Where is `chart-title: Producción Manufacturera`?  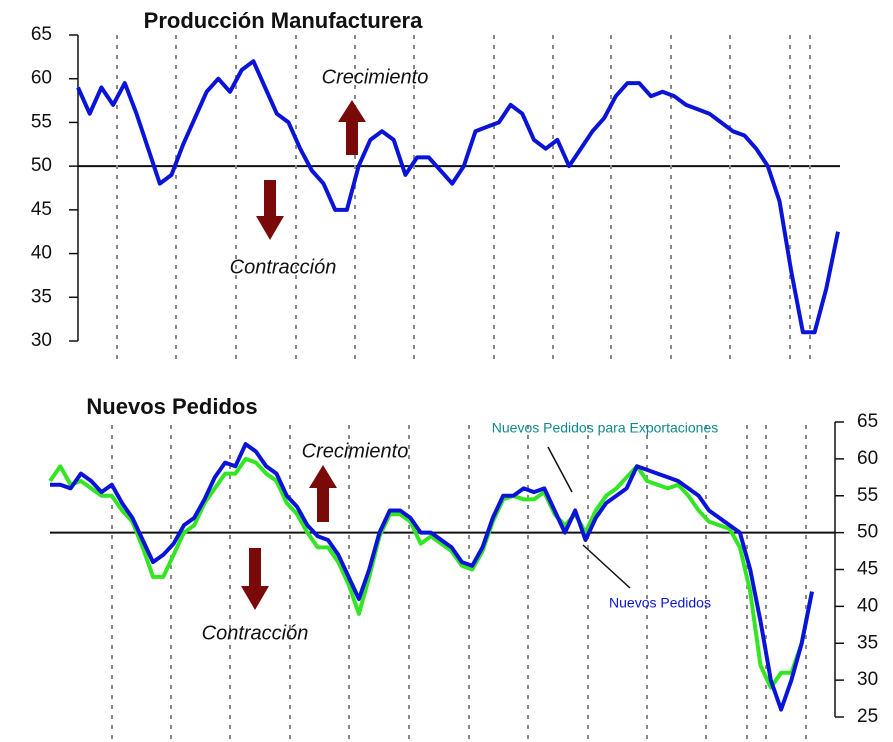
chart-title: Producción Manufacturera is located at coordinates (283, 20).